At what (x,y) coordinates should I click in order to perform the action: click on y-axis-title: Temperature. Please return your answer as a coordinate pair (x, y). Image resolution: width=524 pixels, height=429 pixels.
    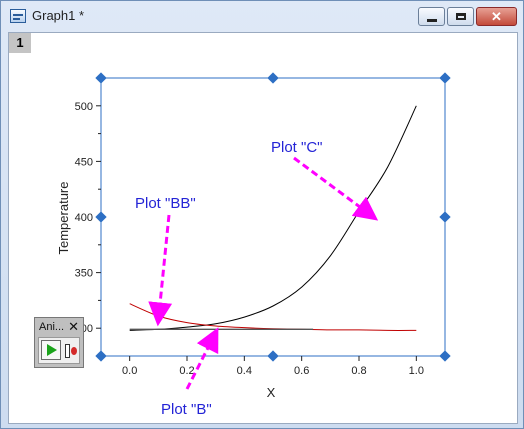
    Looking at the image, I should click on (63, 218).